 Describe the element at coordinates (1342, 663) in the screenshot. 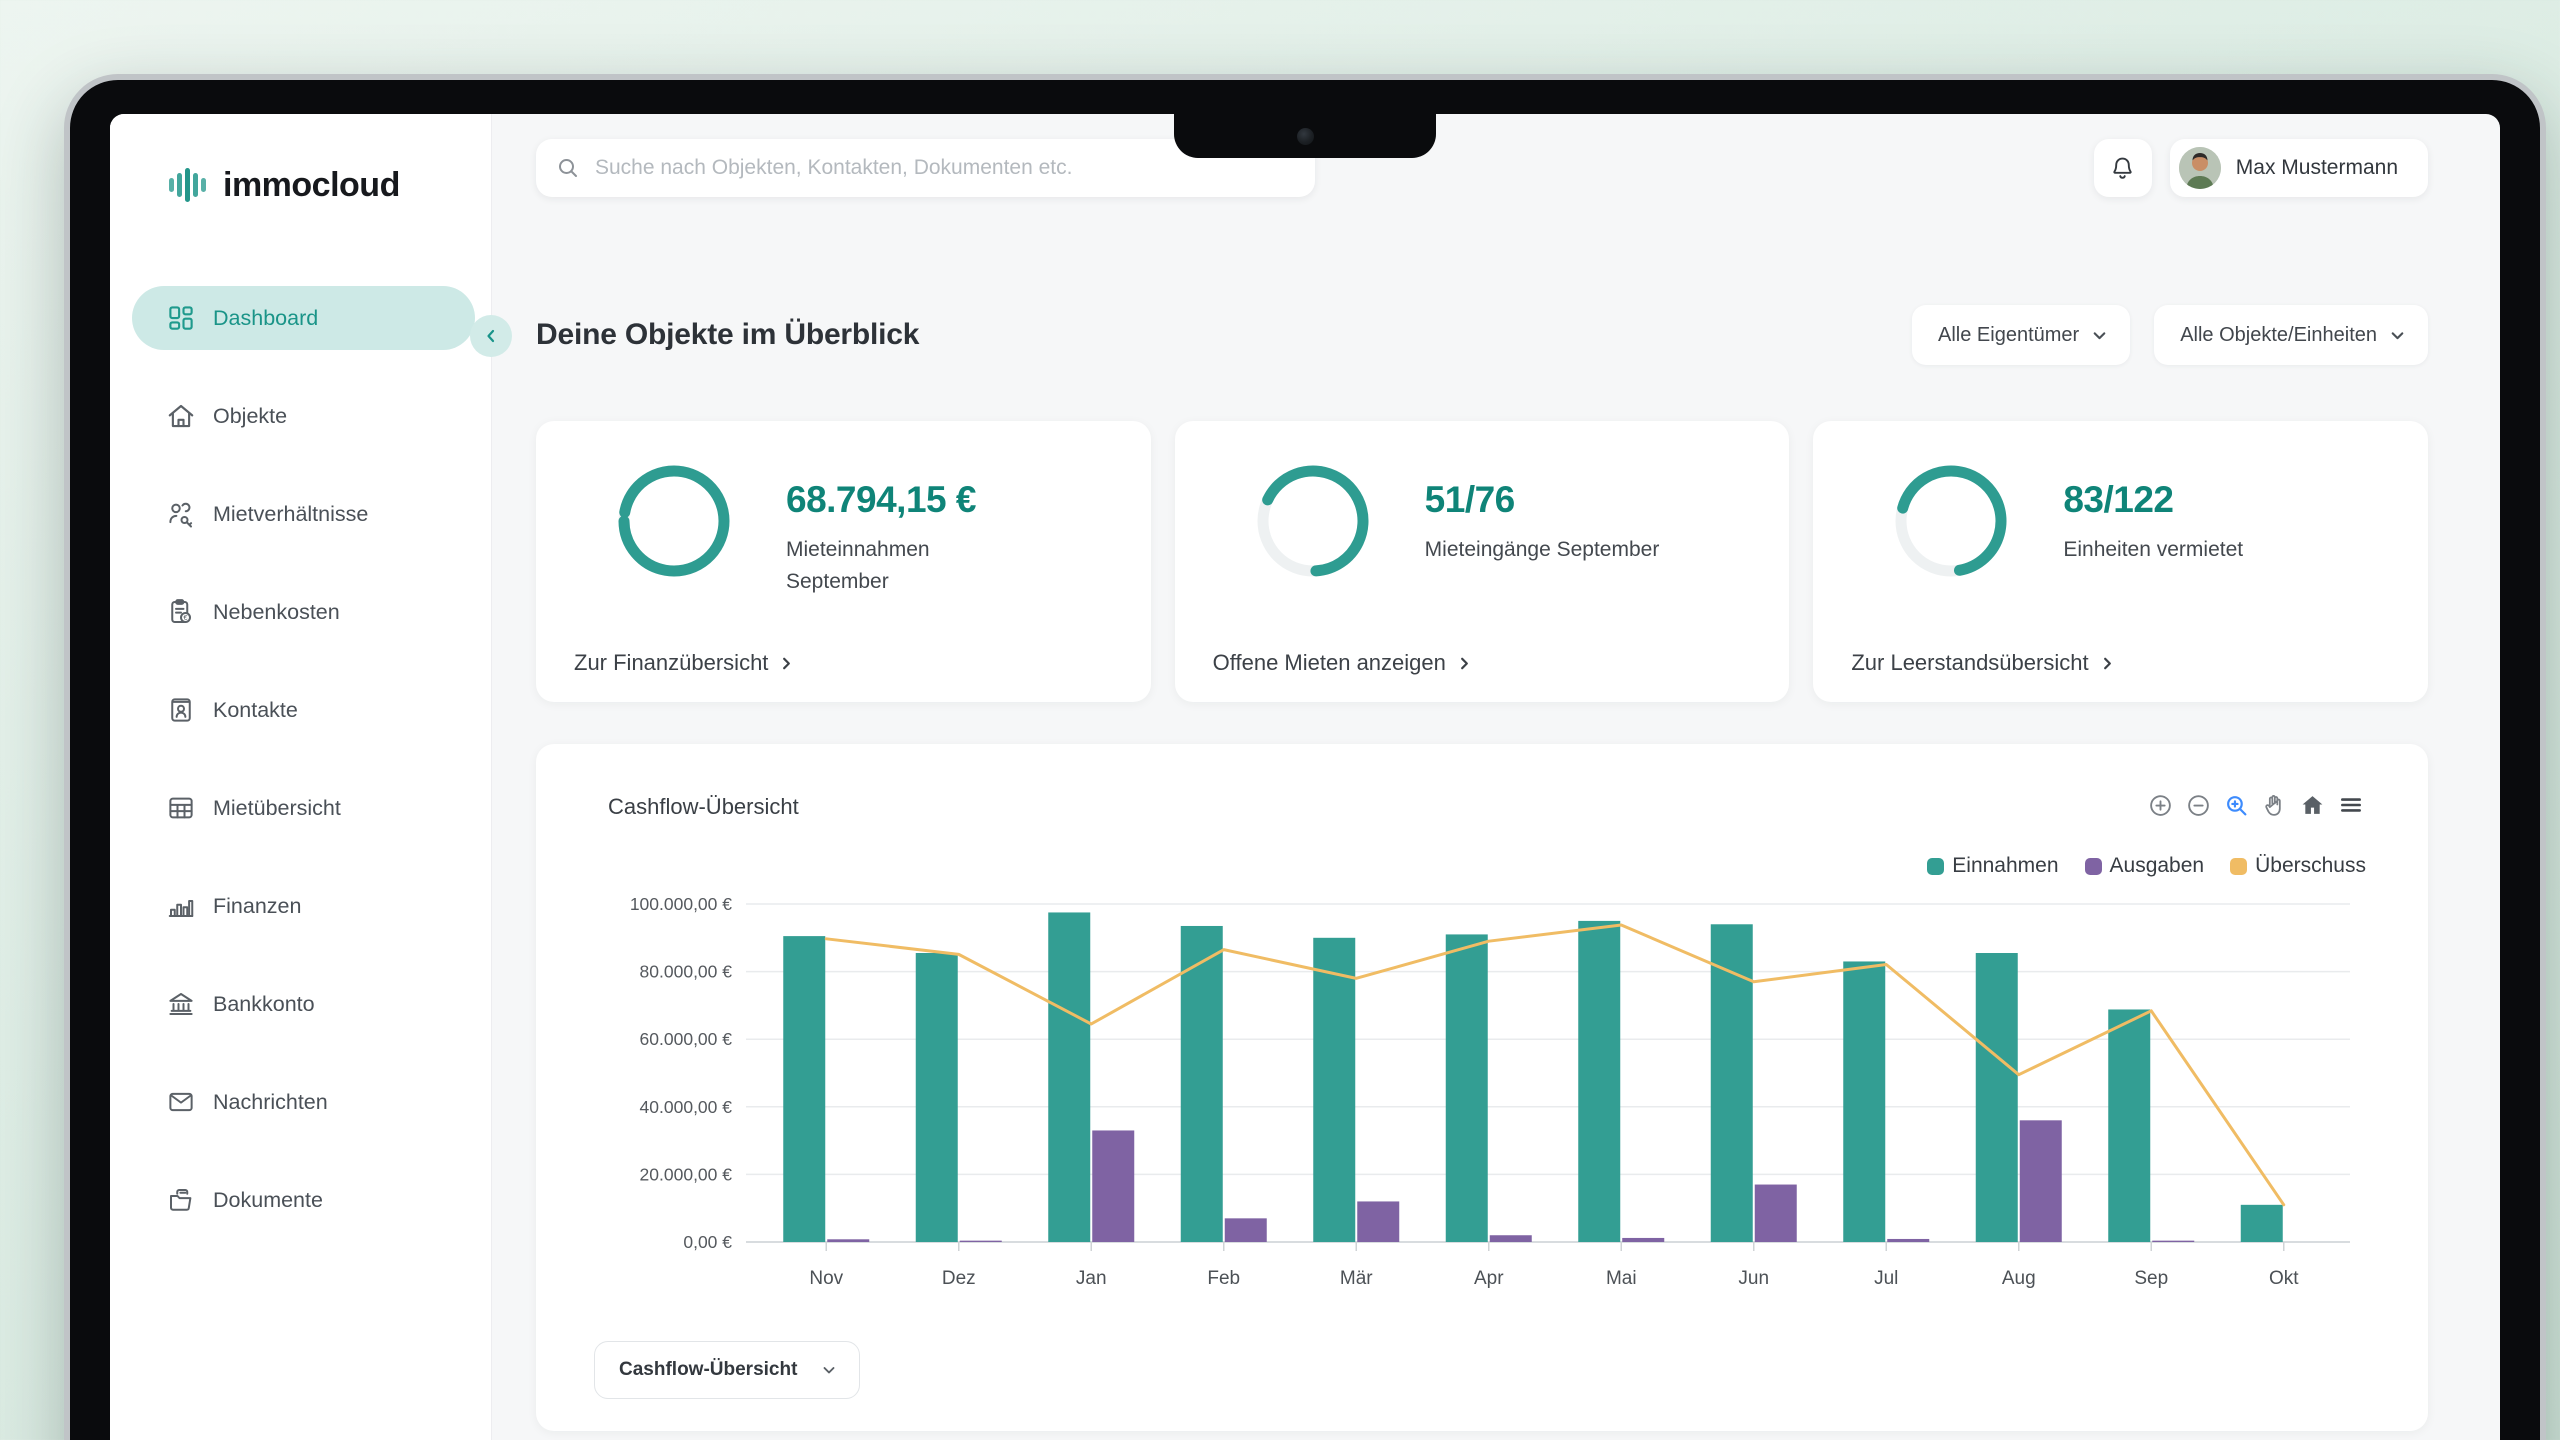

I see `link-offene-mieten: Offene Mieten anzeigen` at that location.